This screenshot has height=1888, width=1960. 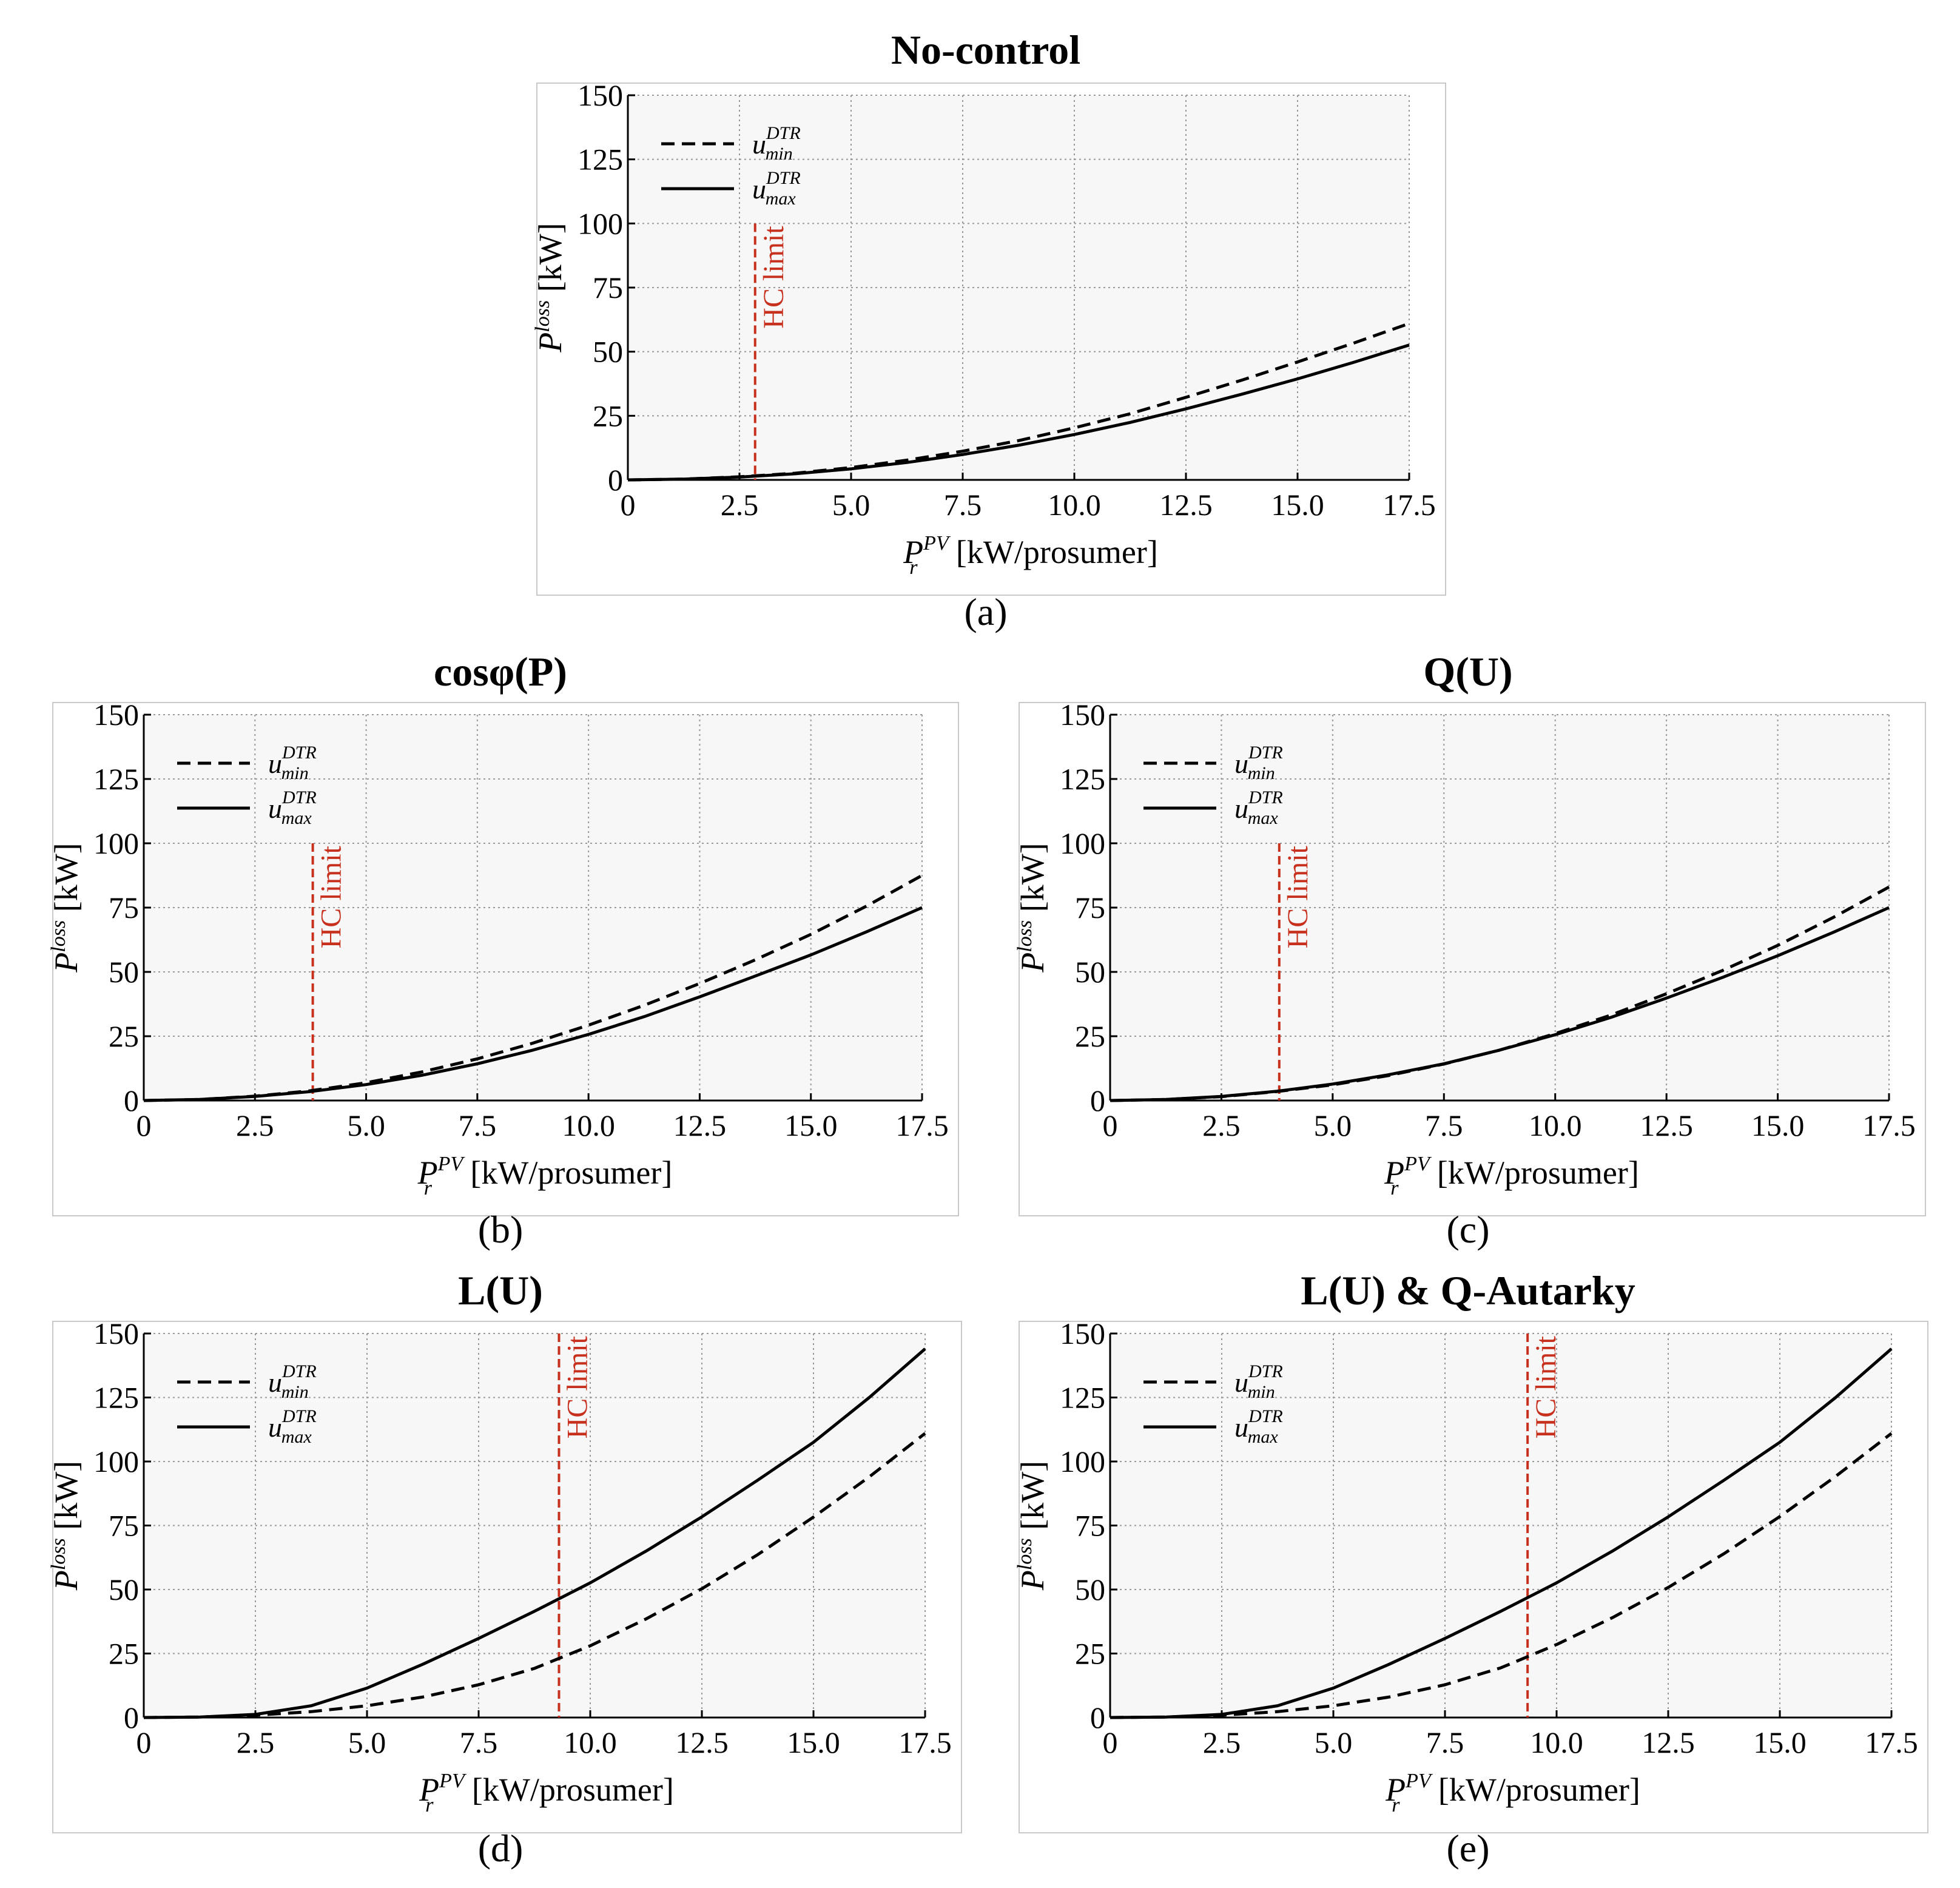 What do you see at coordinates (500, 672) in the screenshot?
I see `chart-title: cosφ(P)` at bounding box center [500, 672].